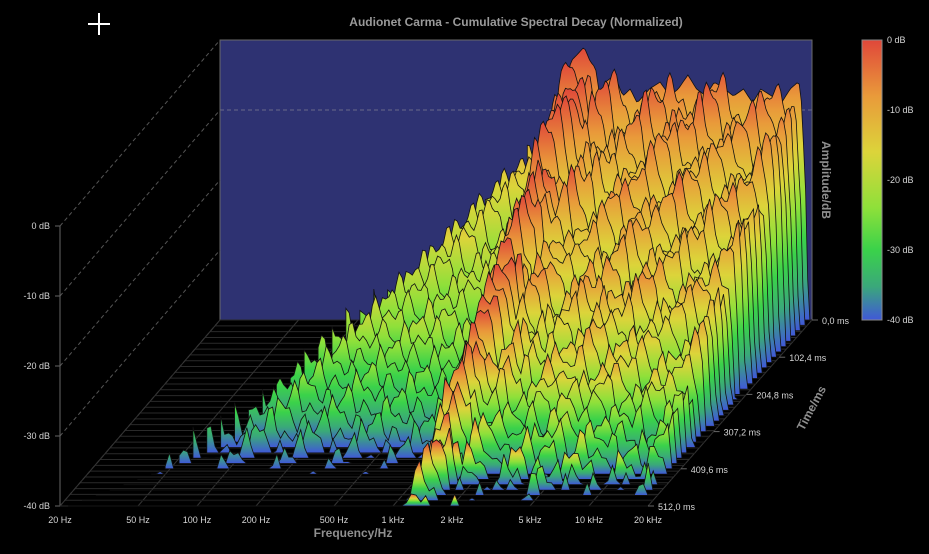 Image resolution: width=929 pixels, height=554 pixels. What do you see at coordinates (589, 520) in the screenshot?
I see `frequency-tick-label: 10 kHz` at bounding box center [589, 520].